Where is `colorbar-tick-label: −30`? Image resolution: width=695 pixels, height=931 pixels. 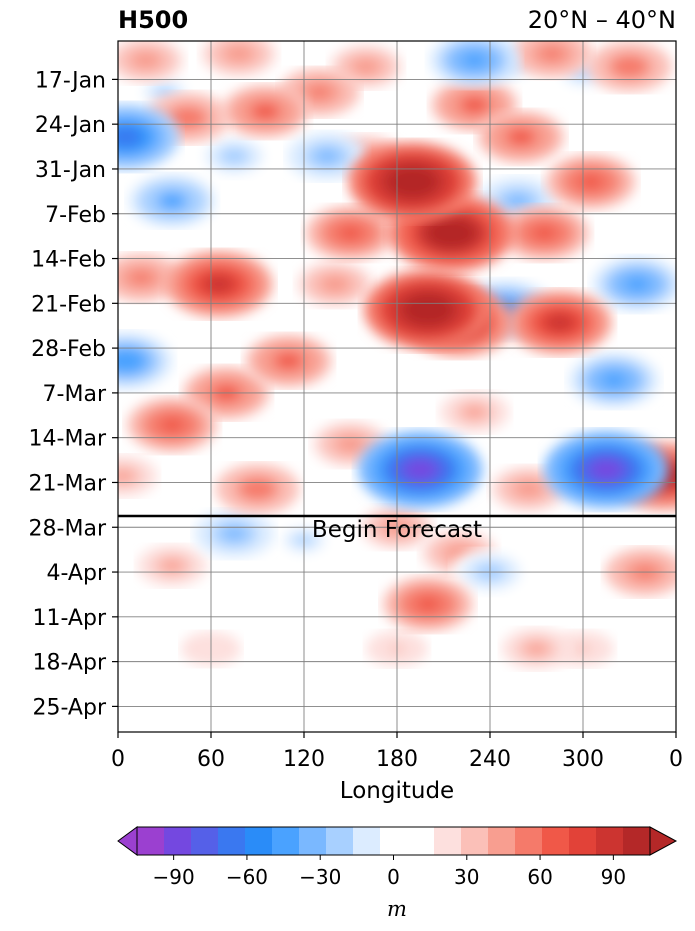 colorbar-tick-label: −30 is located at coordinates (320, 877).